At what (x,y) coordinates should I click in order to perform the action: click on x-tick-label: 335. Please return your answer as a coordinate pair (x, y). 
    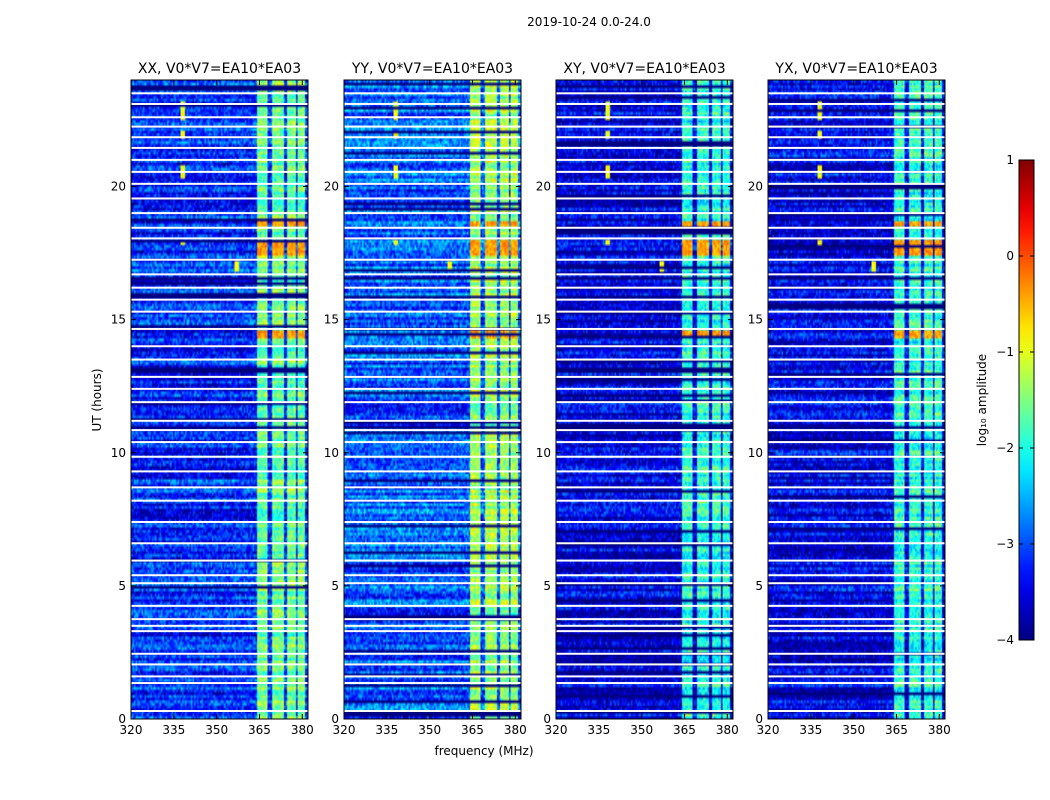
    Looking at the image, I should click on (386, 730).